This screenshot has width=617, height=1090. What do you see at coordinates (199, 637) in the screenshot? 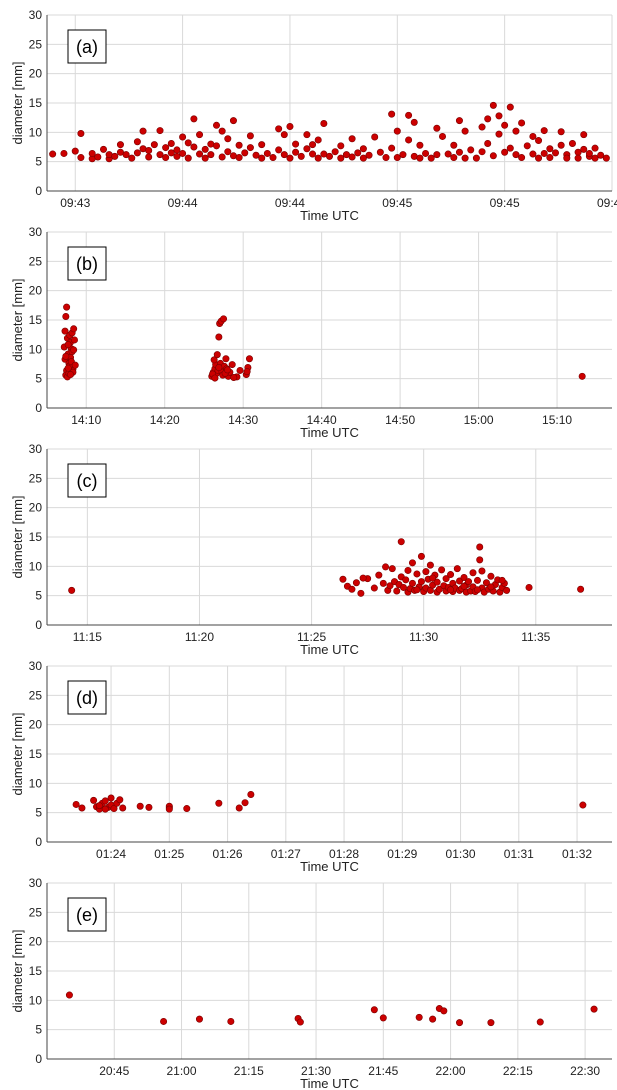
I see `x-tick-label: 11:20` at bounding box center [199, 637].